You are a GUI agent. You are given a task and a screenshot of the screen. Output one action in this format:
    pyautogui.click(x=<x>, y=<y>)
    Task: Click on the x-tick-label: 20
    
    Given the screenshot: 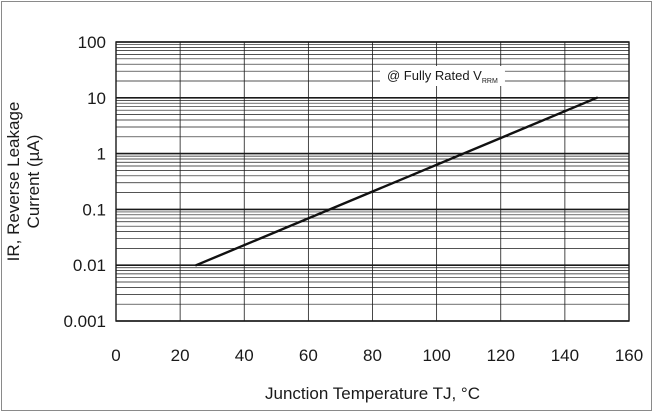 What is the action you would take?
    pyautogui.click(x=180, y=355)
    